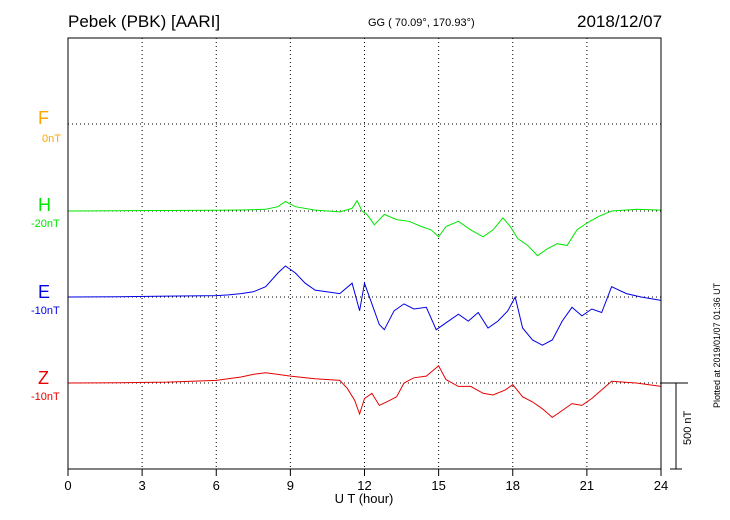 The image size is (730, 520). Describe the element at coordinates (661, 485) in the screenshot. I see `x-tick-label-8: 24` at that location.